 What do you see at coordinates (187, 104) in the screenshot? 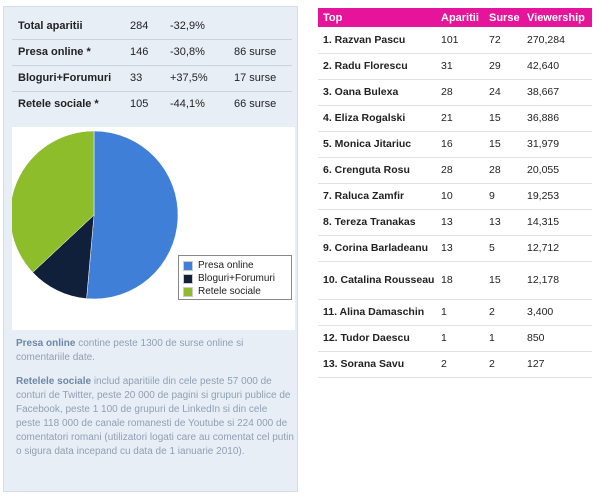
I see `summary-change: -44,1%` at bounding box center [187, 104].